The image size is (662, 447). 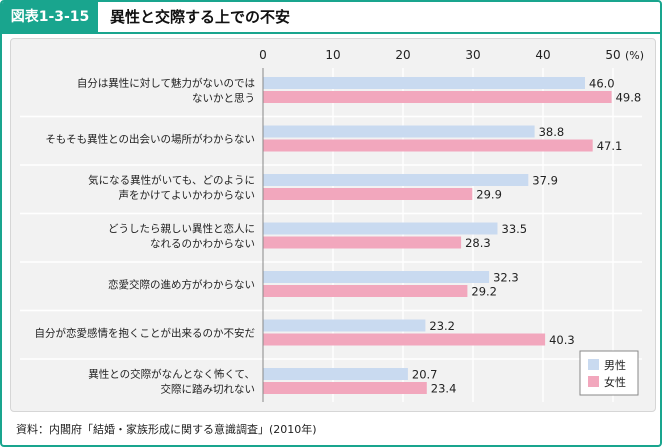 I want to click on x-tick-label: 20, so click(x=402, y=55).